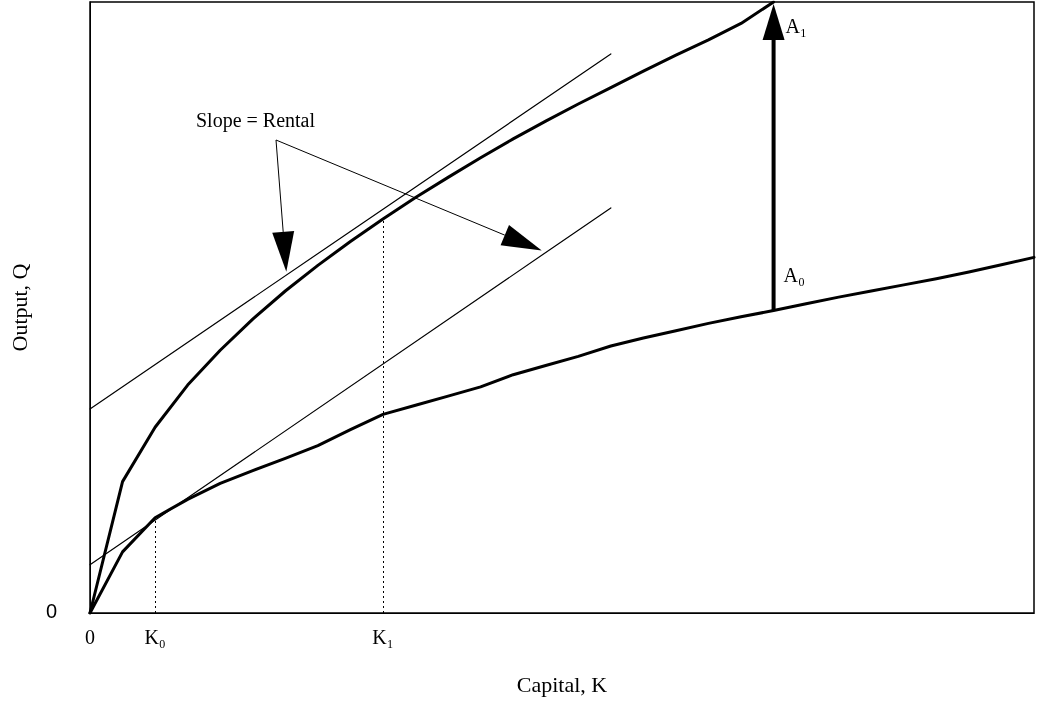 The width and height of the screenshot is (1037, 708). I want to click on annotation: Slope = Rental, so click(256, 120).